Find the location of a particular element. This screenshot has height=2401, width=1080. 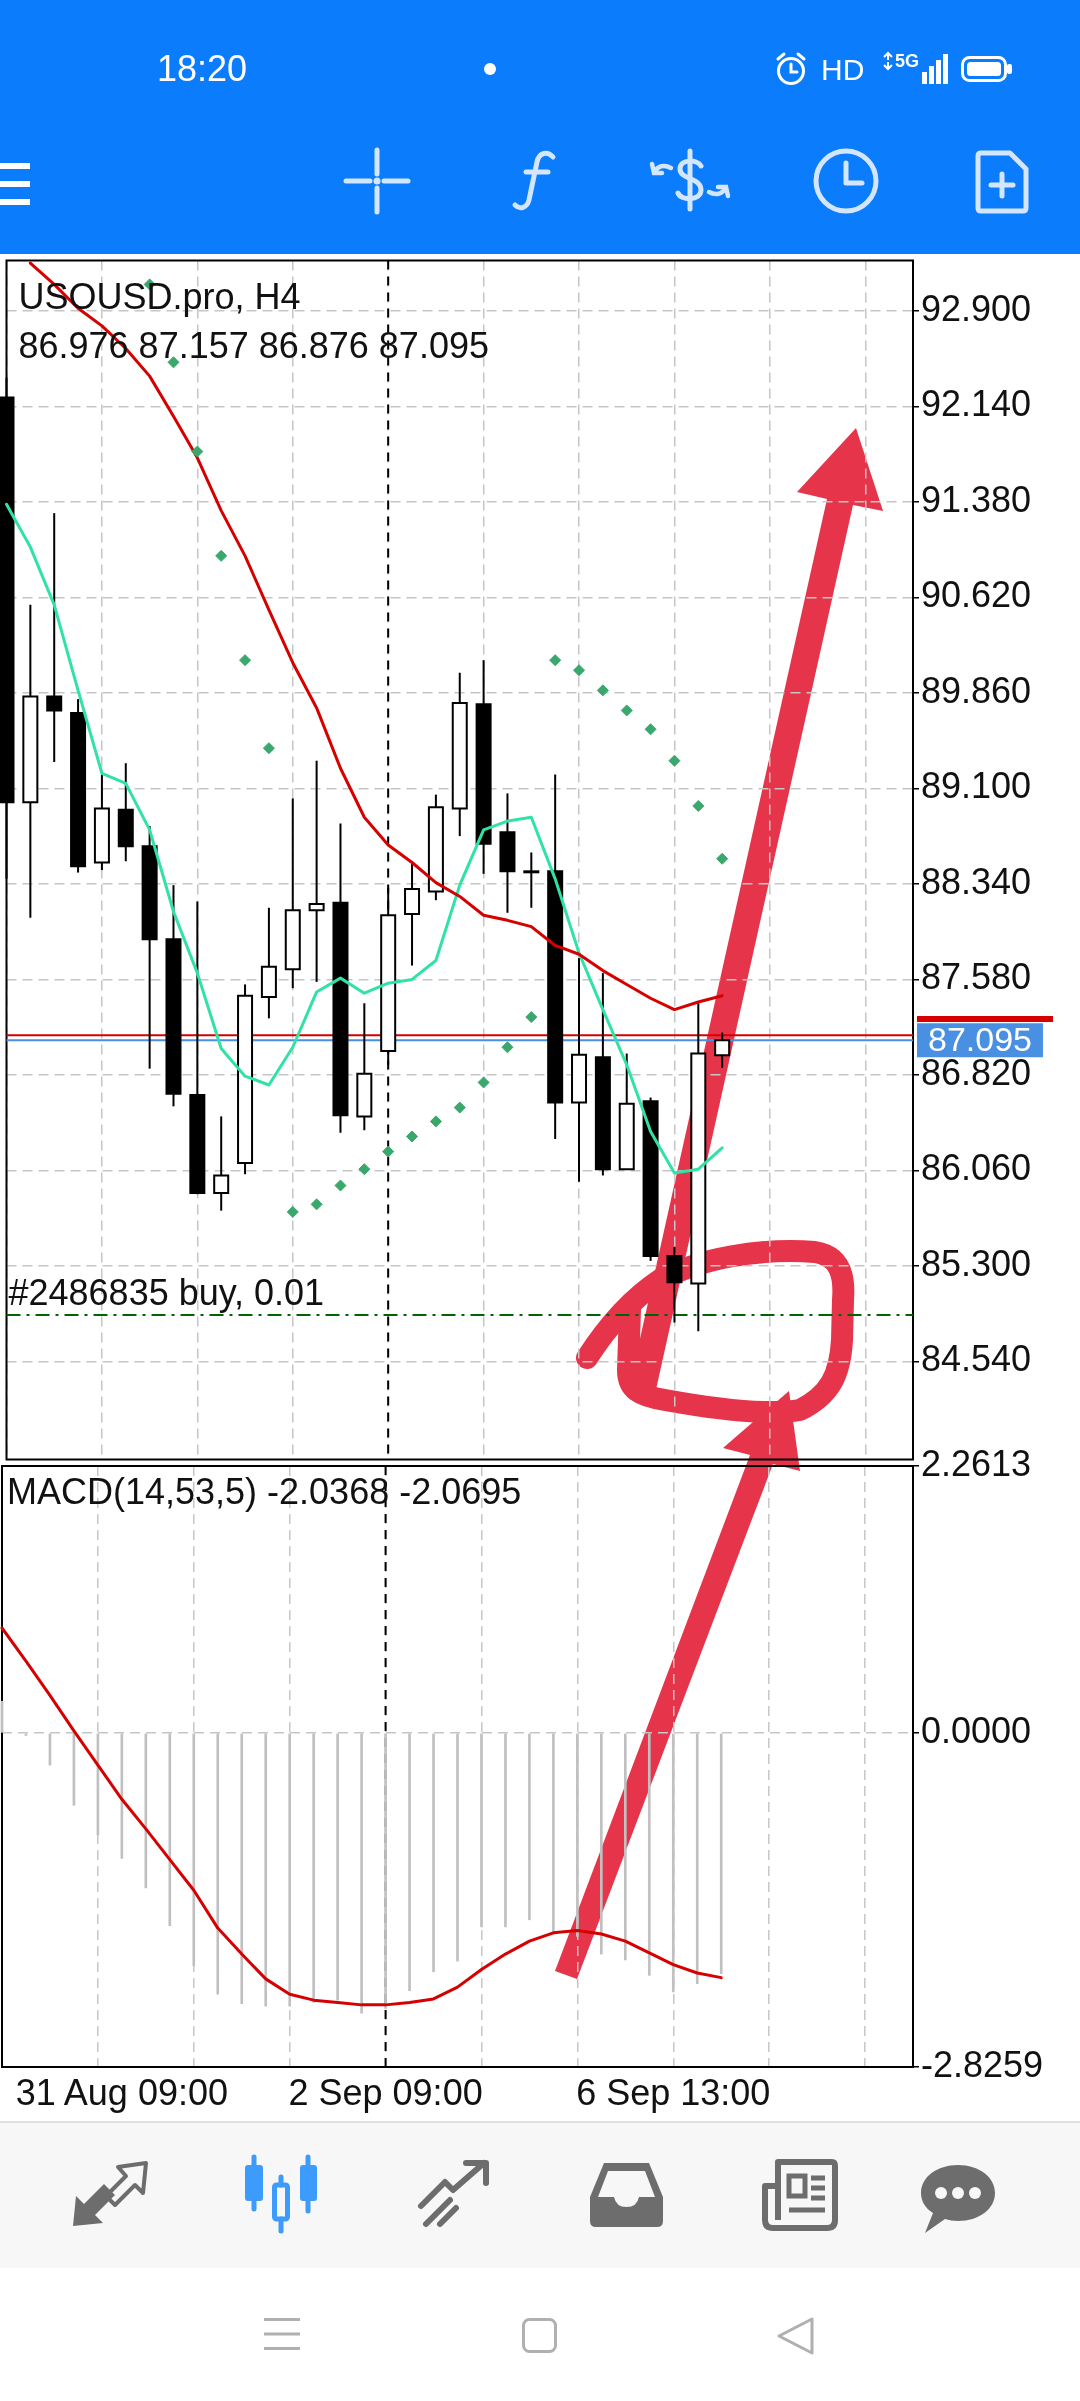

y-tick-label: 84.540 is located at coordinates (976, 1359).